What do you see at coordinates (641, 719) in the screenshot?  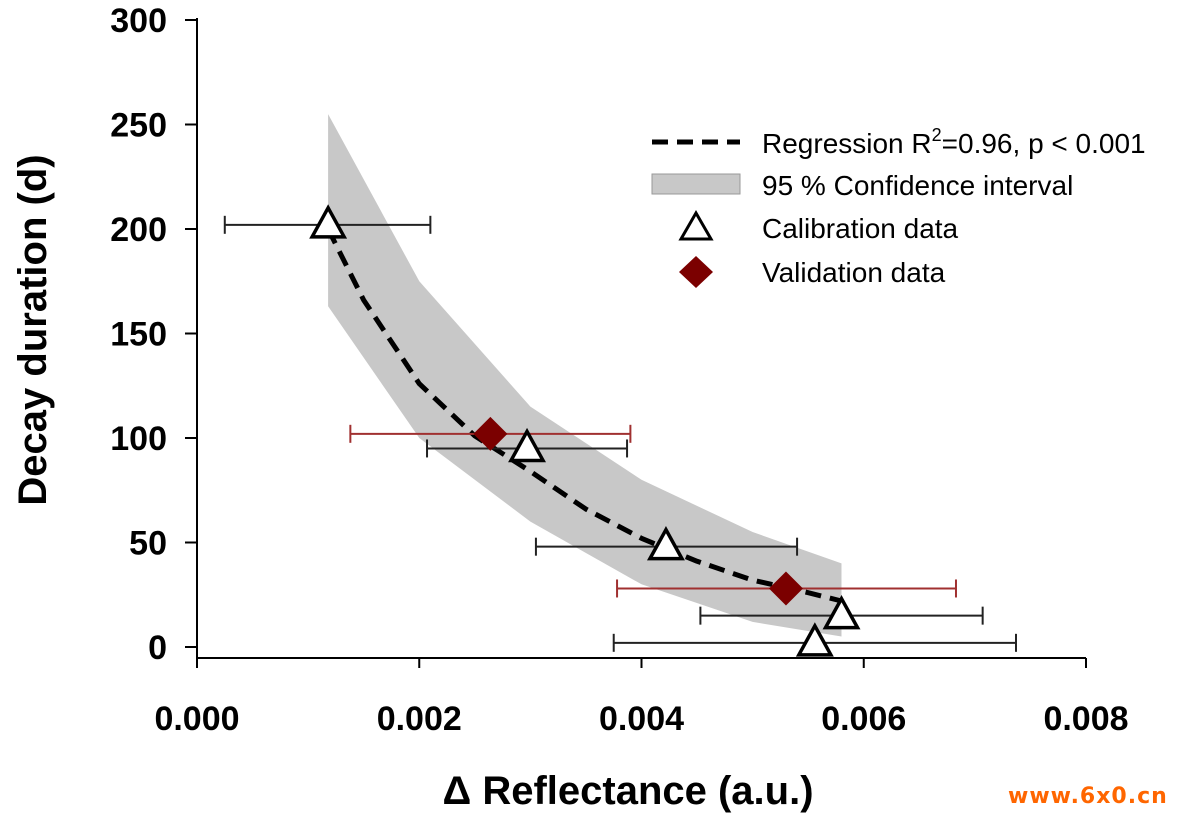 I see `x-tick-label: 0.004` at bounding box center [641, 719].